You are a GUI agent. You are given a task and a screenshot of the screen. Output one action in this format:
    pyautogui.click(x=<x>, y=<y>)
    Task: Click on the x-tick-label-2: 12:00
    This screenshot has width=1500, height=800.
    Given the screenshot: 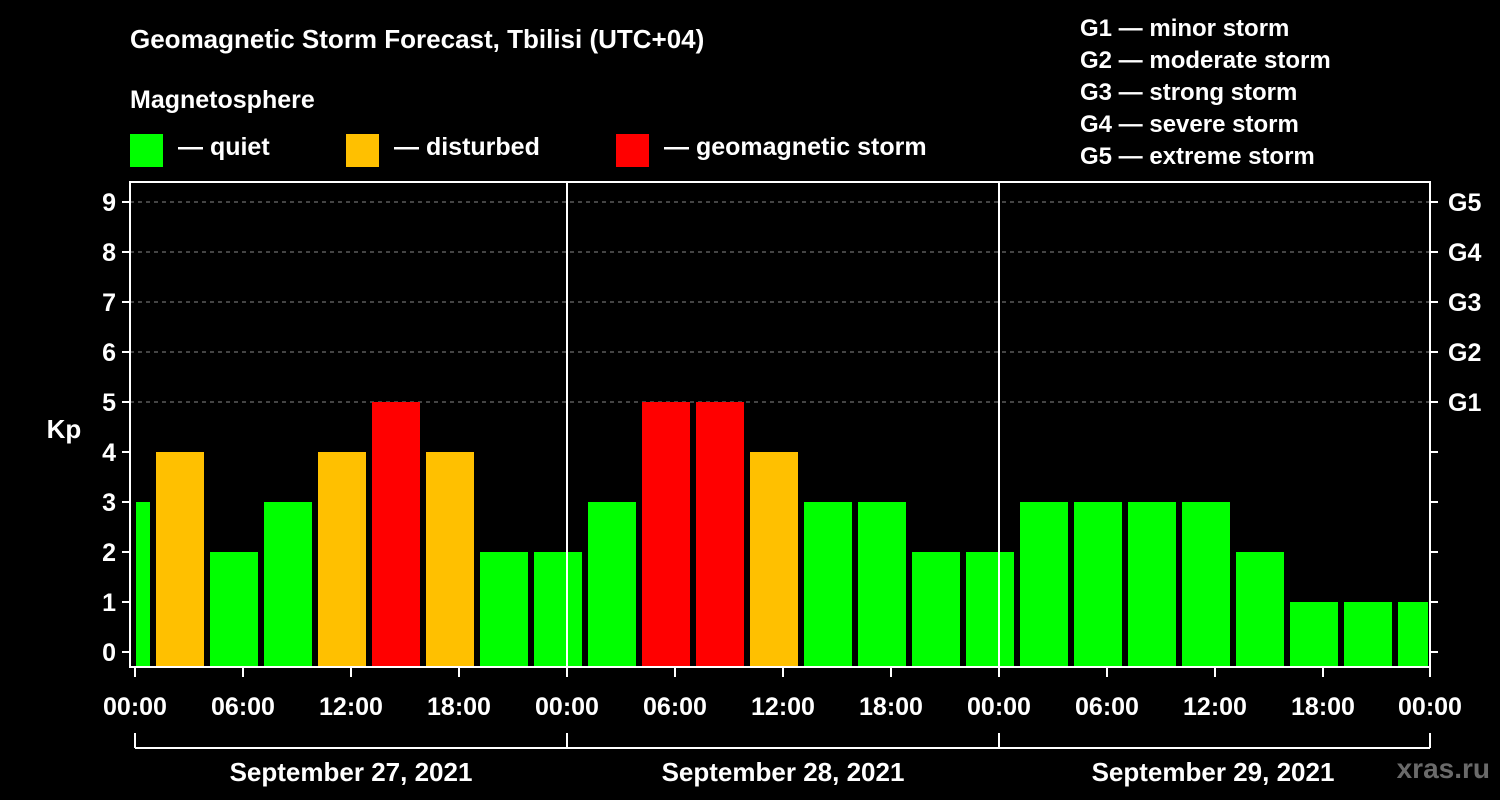 What is the action you would take?
    pyautogui.click(x=351, y=707)
    